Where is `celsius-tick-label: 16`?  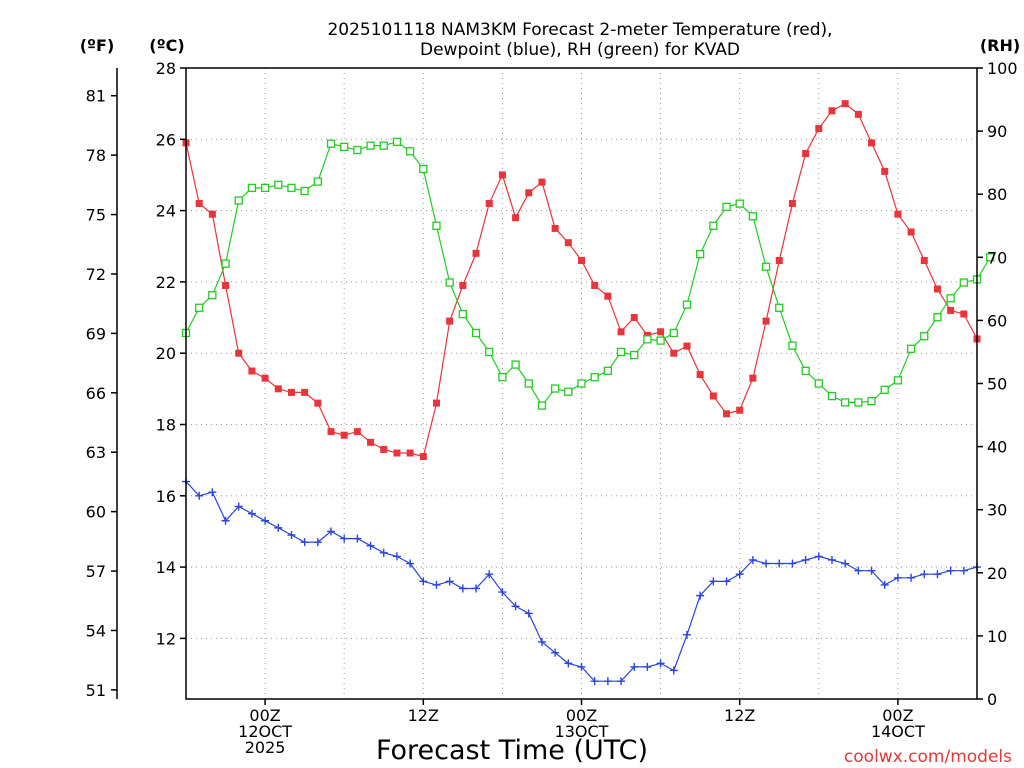 celsius-tick-label: 16 is located at coordinates (166, 496).